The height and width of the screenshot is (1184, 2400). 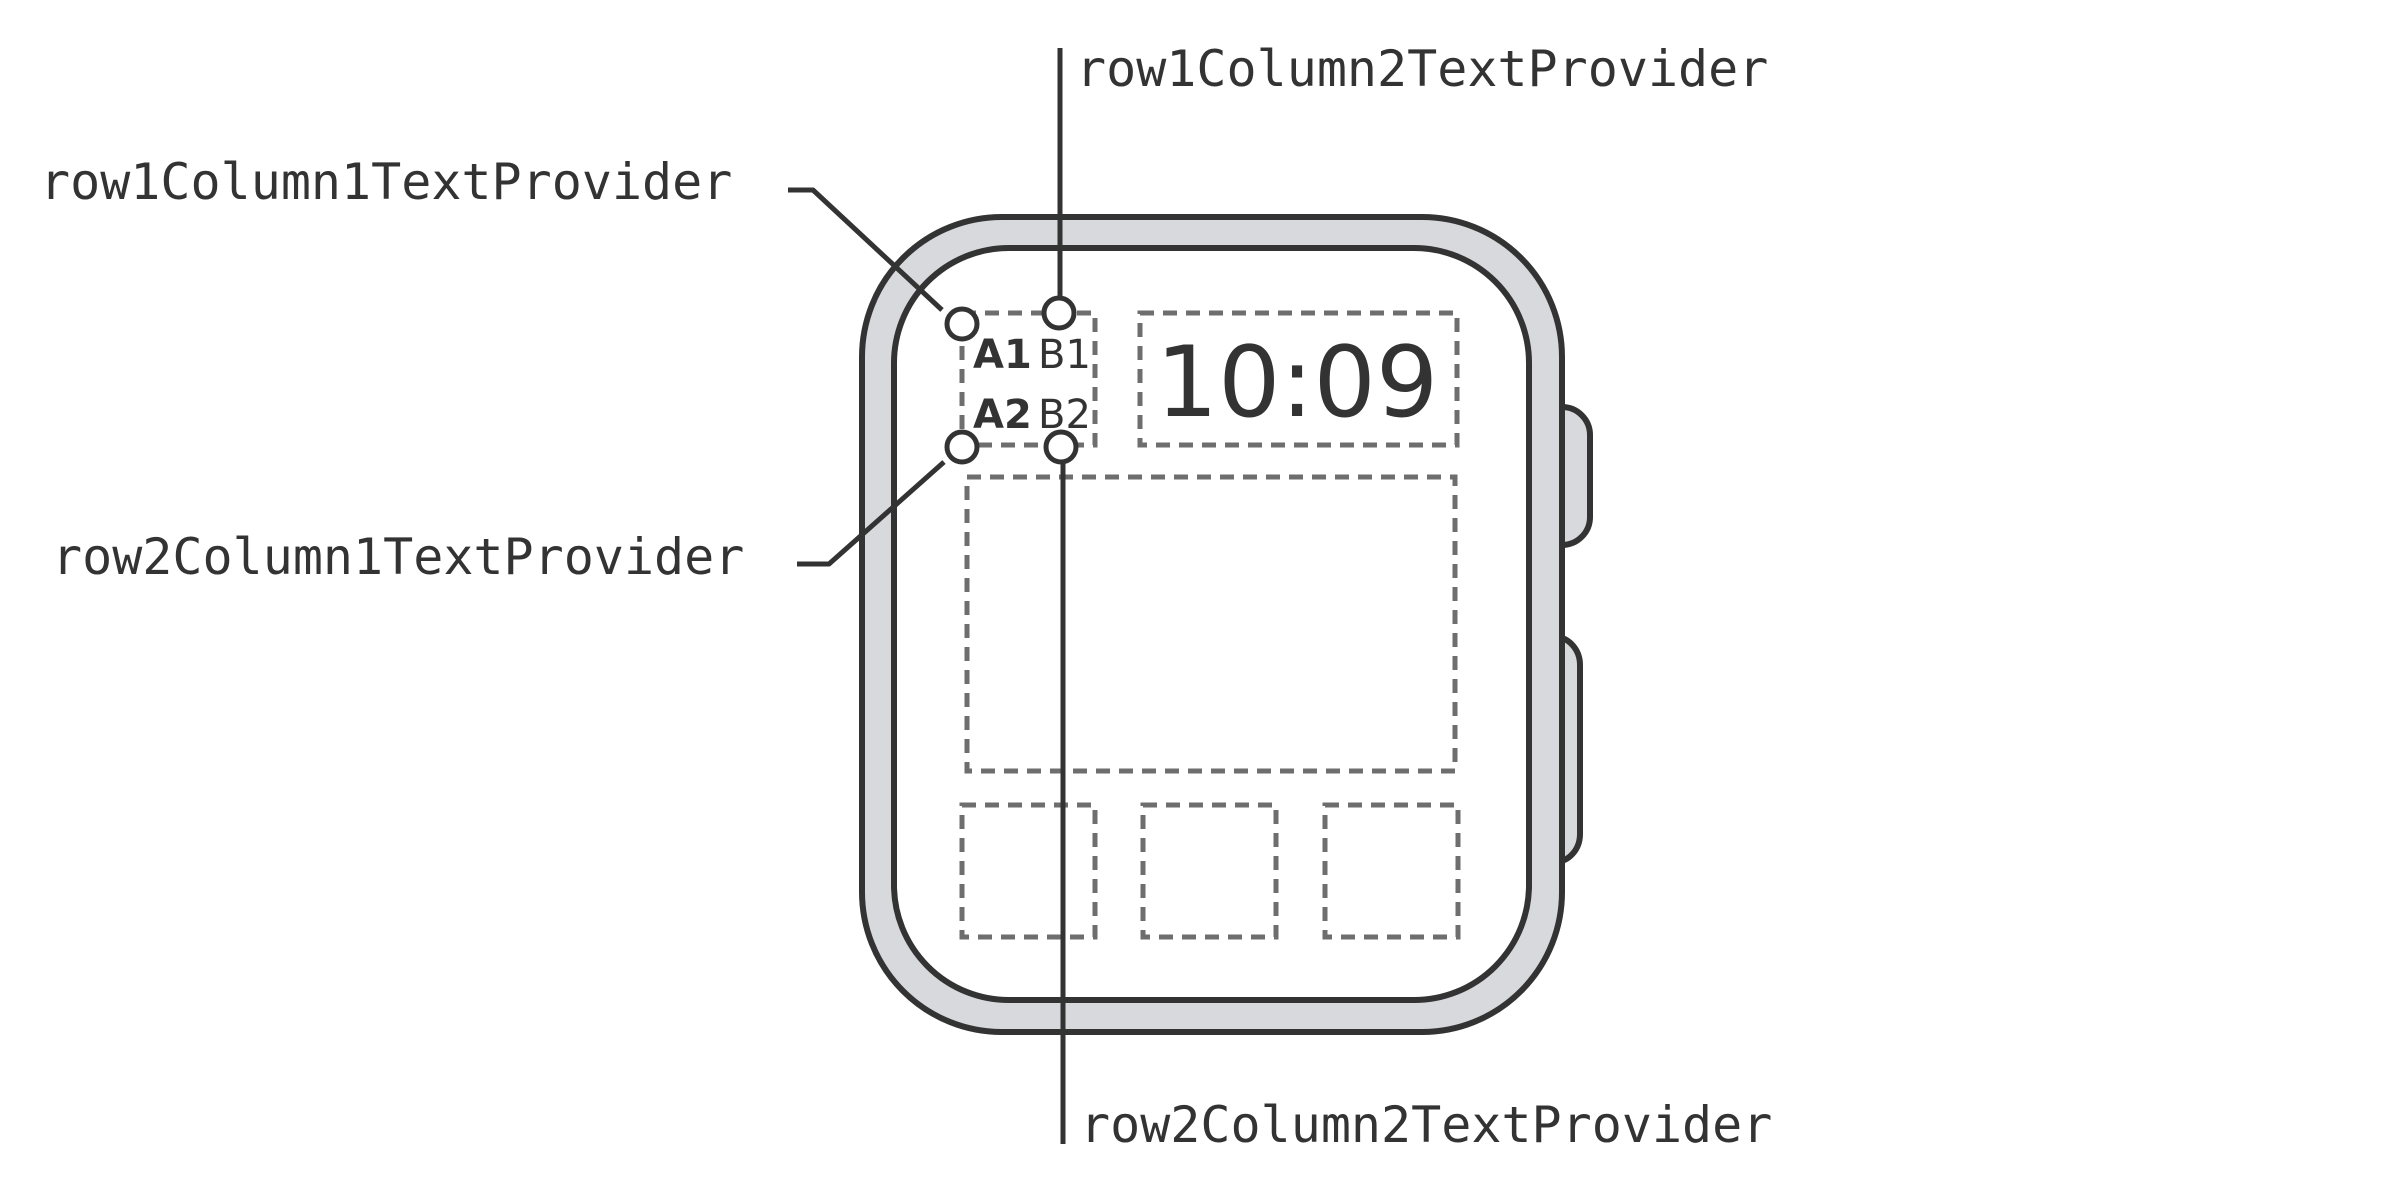 I want to click on row2-column1-marker, so click(x=962, y=447).